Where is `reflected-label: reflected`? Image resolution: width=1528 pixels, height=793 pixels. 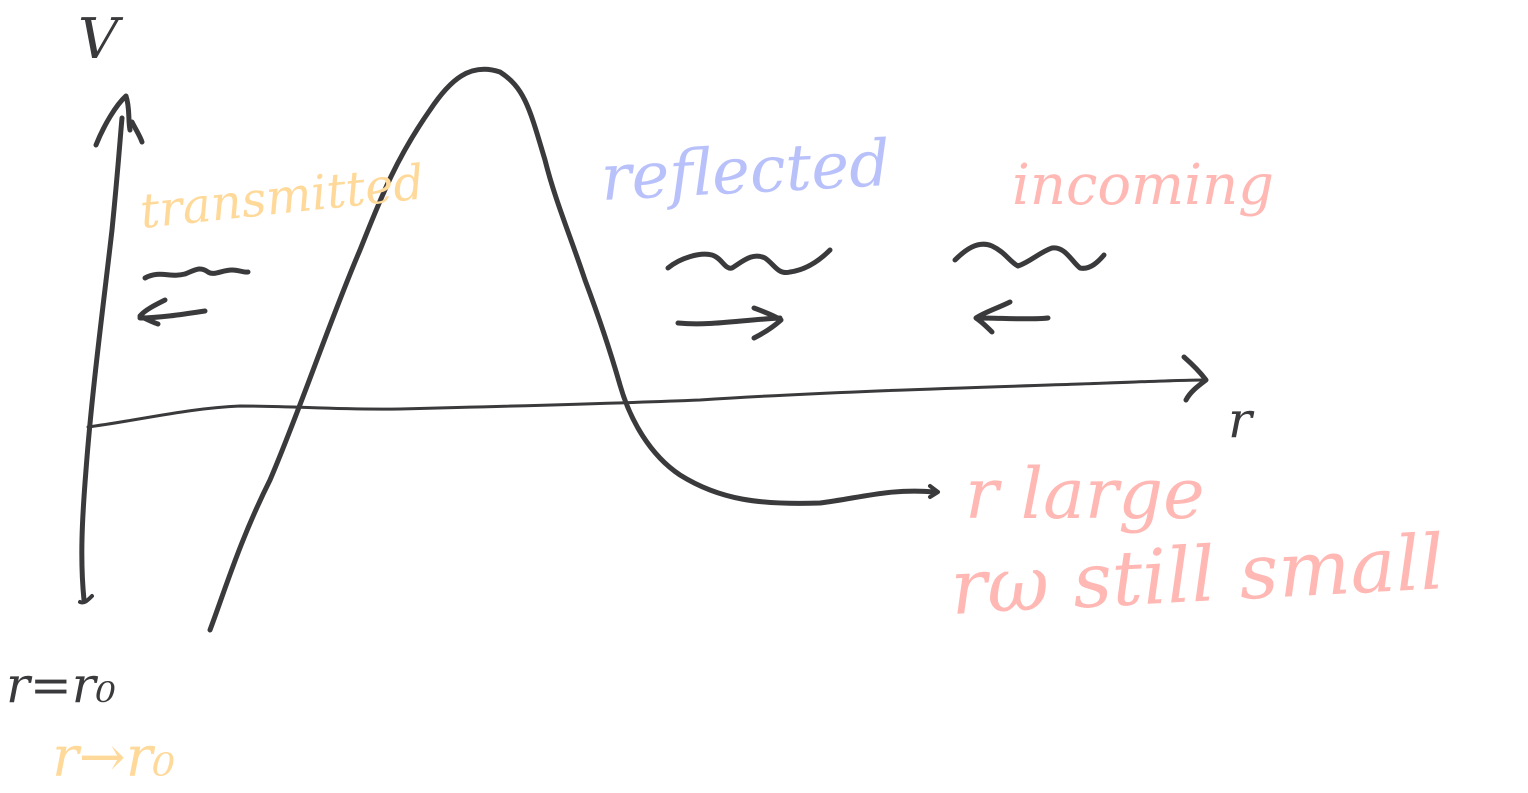 reflected-label: reflected is located at coordinates (745, 171).